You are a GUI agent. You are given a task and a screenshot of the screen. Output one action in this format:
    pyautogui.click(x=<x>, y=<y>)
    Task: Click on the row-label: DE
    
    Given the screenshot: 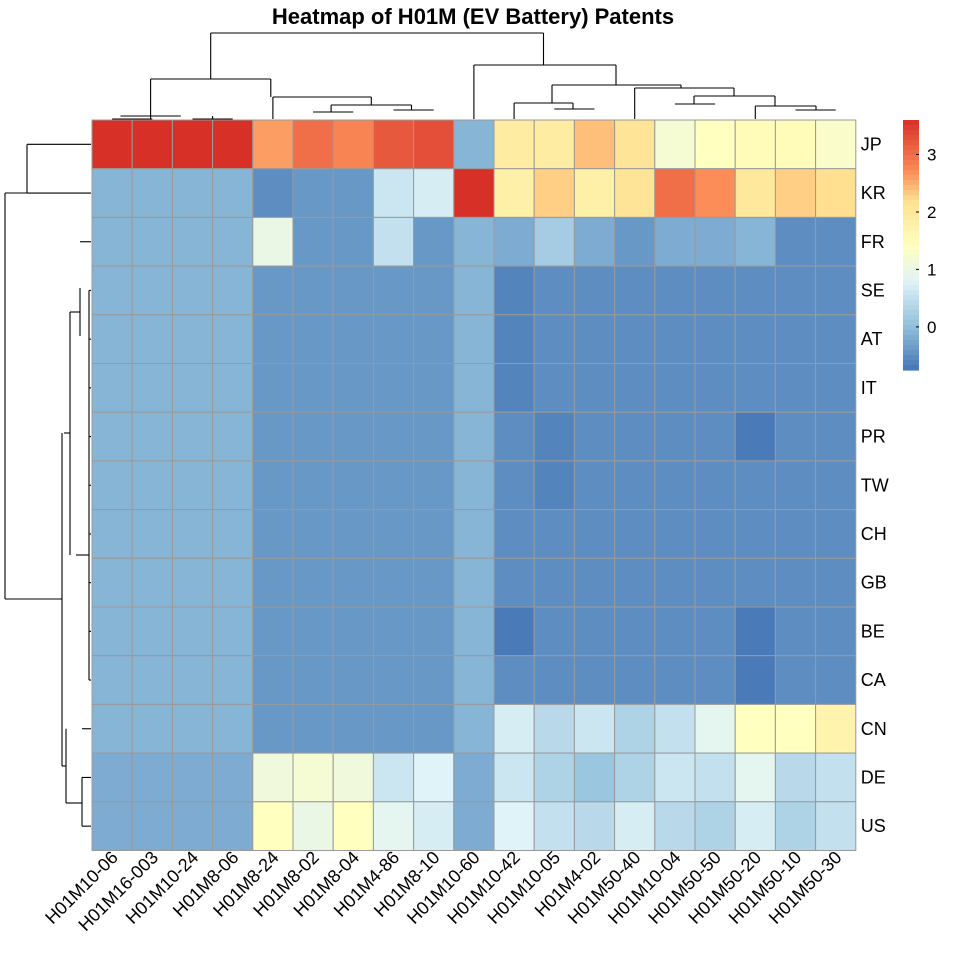 What is the action you would take?
    pyautogui.click(x=873, y=778)
    